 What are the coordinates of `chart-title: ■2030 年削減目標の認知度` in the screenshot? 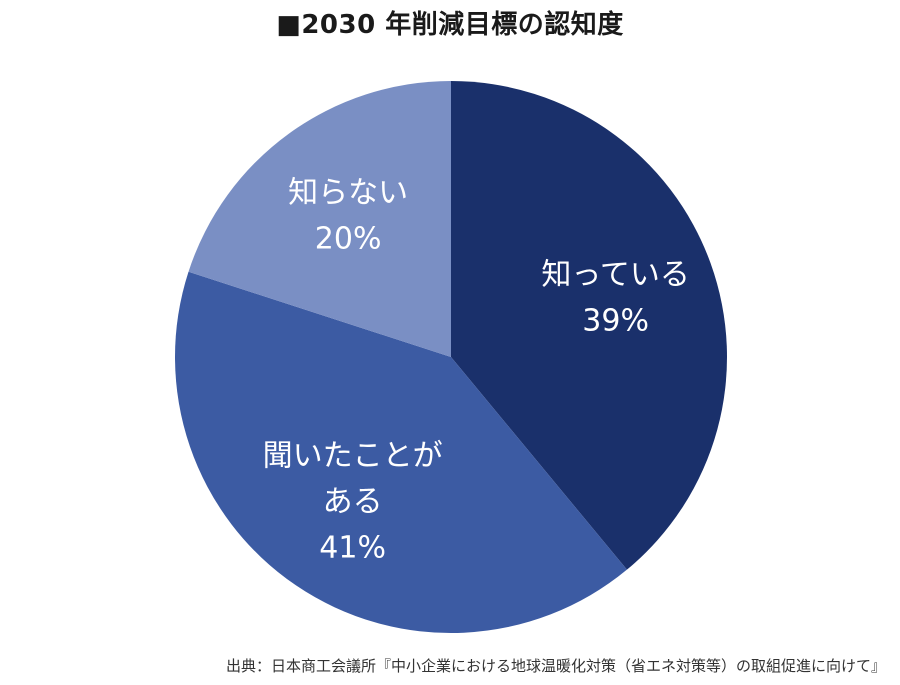 It's located at (450, 25).